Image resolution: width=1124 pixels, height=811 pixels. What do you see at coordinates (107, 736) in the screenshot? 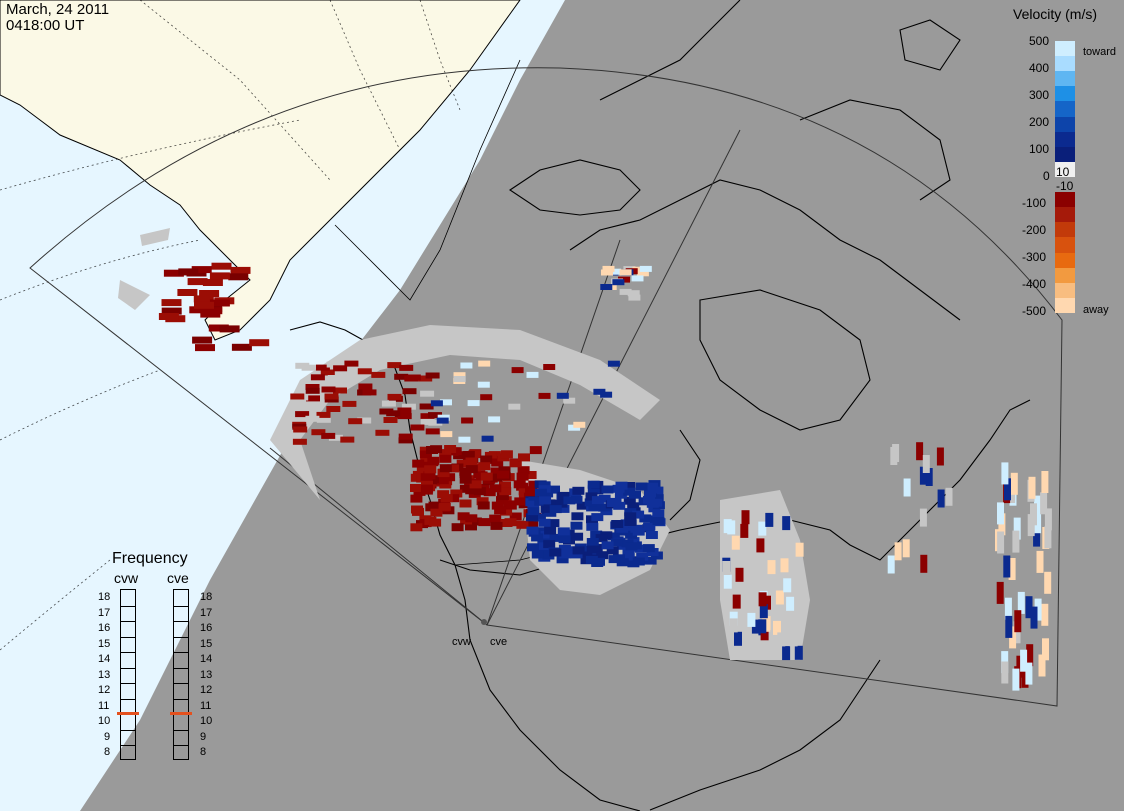
I see `freq-scale-label: 9` at bounding box center [107, 736].